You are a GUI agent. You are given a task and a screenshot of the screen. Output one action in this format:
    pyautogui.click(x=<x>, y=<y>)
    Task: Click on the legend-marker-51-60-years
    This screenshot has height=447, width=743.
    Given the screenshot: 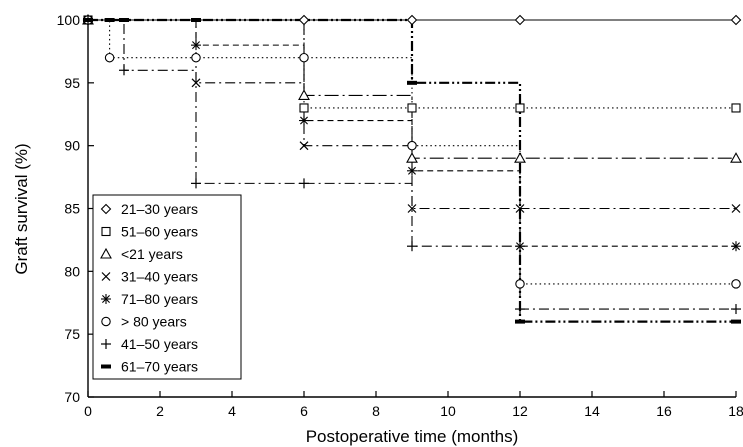 What is the action you would take?
    pyautogui.click(x=106, y=231)
    